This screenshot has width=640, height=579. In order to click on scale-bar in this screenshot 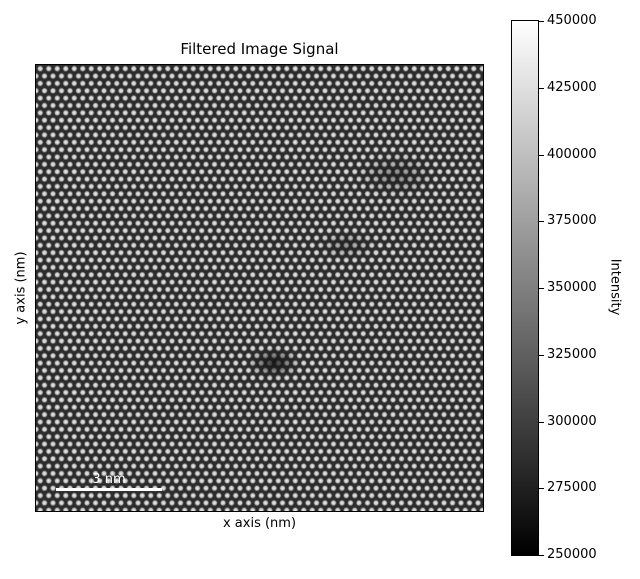, I will do `click(109, 489)`.